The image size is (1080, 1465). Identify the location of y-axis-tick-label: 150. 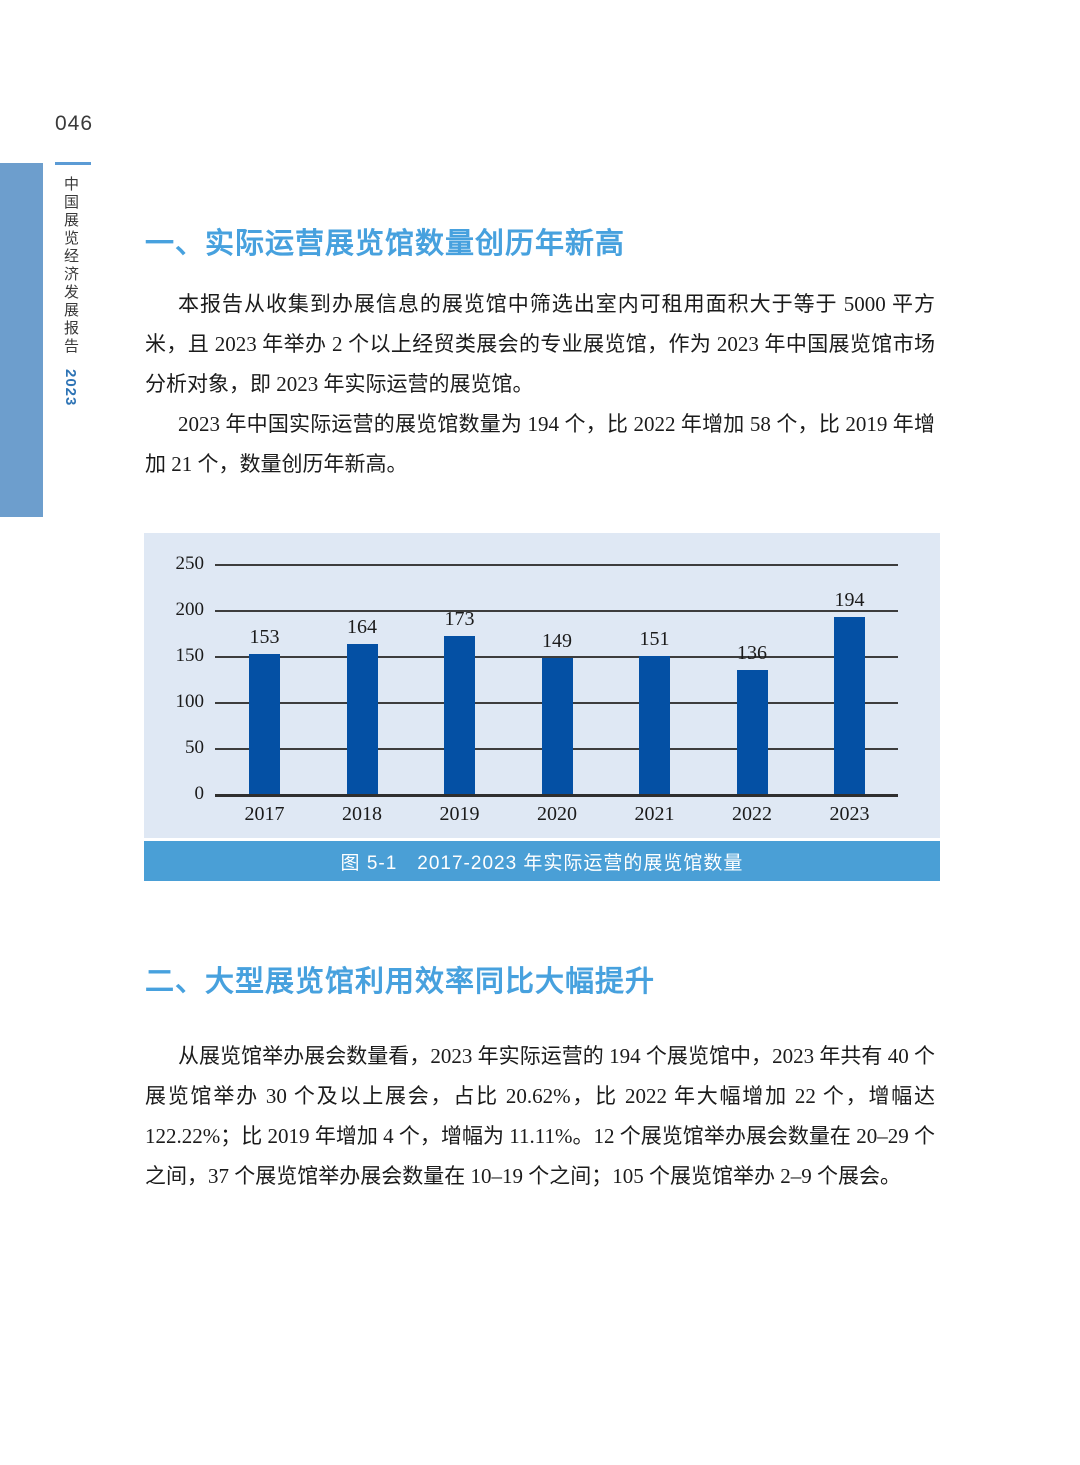
(190, 655).